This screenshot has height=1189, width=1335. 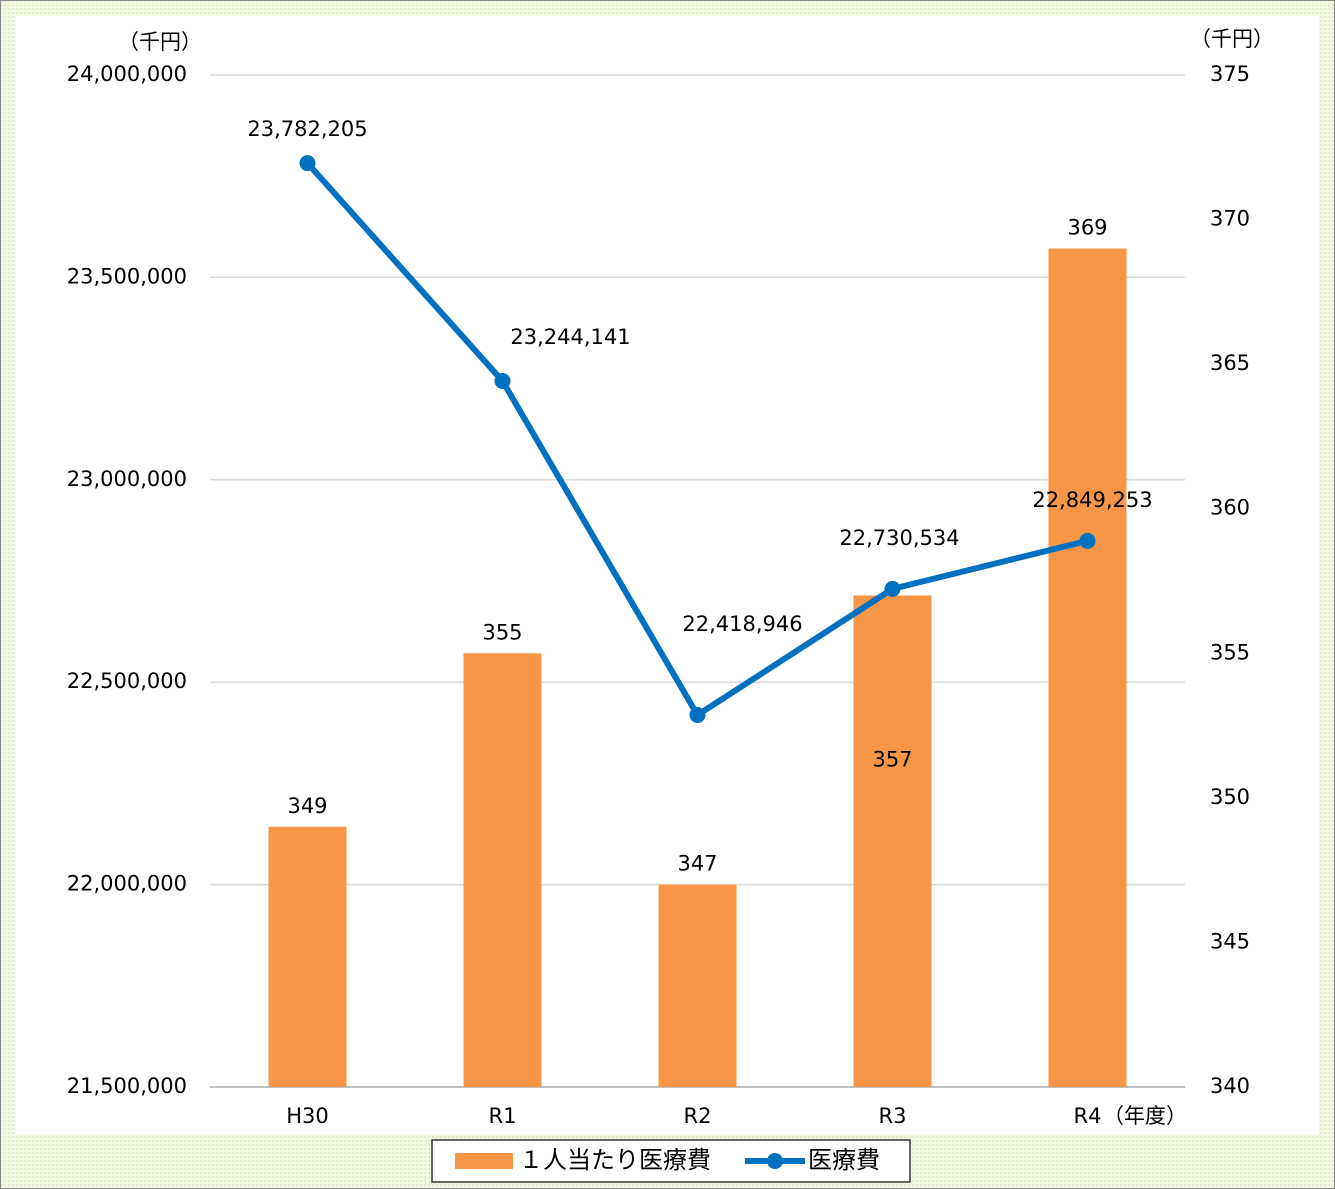 What do you see at coordinates (775, 1161) in the screenshot?
I see `legend-swatch-marker` at bounding box center [775, 1161].